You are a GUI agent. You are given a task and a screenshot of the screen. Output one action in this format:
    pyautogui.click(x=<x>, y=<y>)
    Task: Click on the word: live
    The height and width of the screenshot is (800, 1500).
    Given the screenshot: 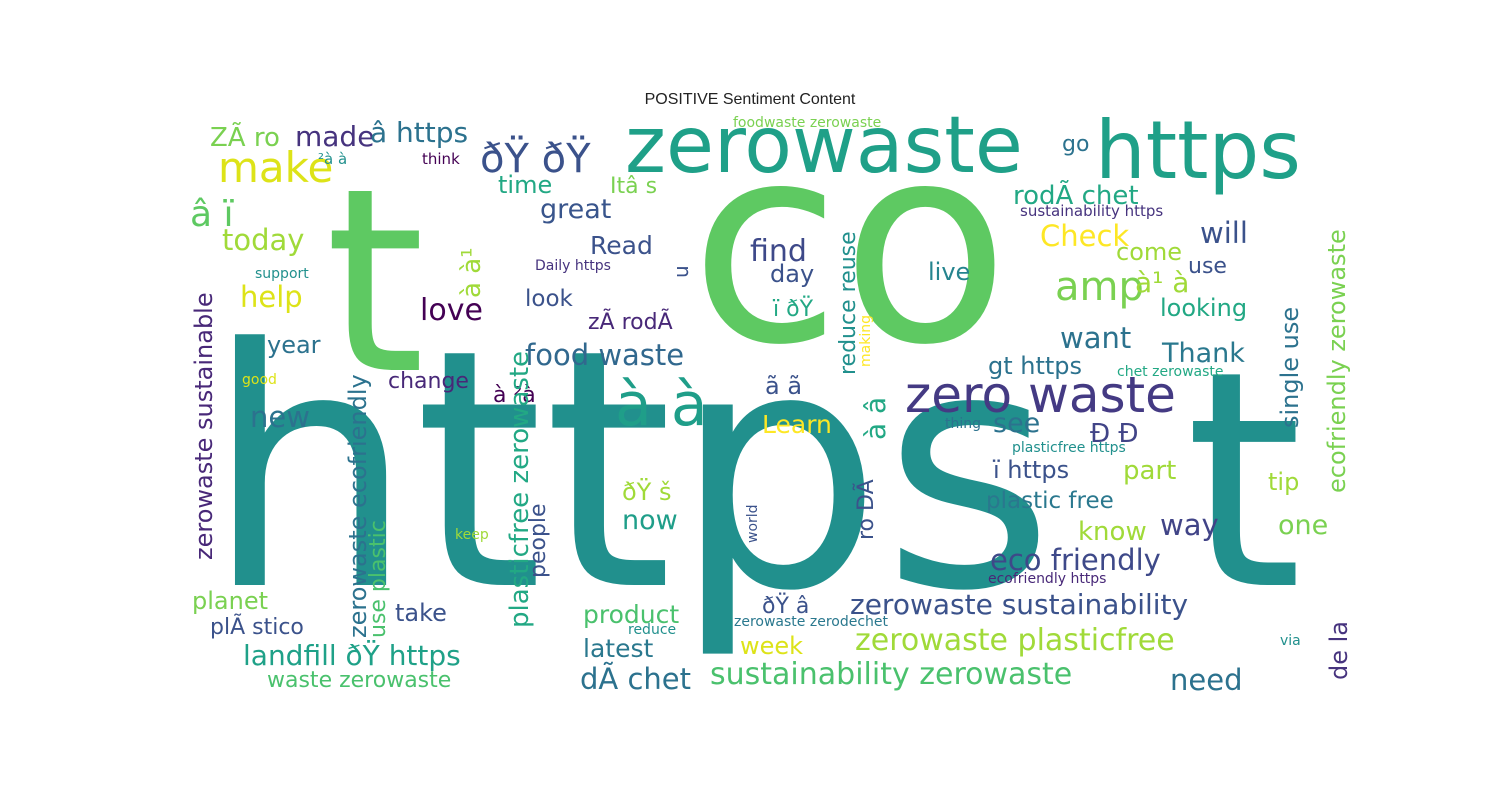 What is the action you would take?
    pyautogui.click(x=949, y=272)
    